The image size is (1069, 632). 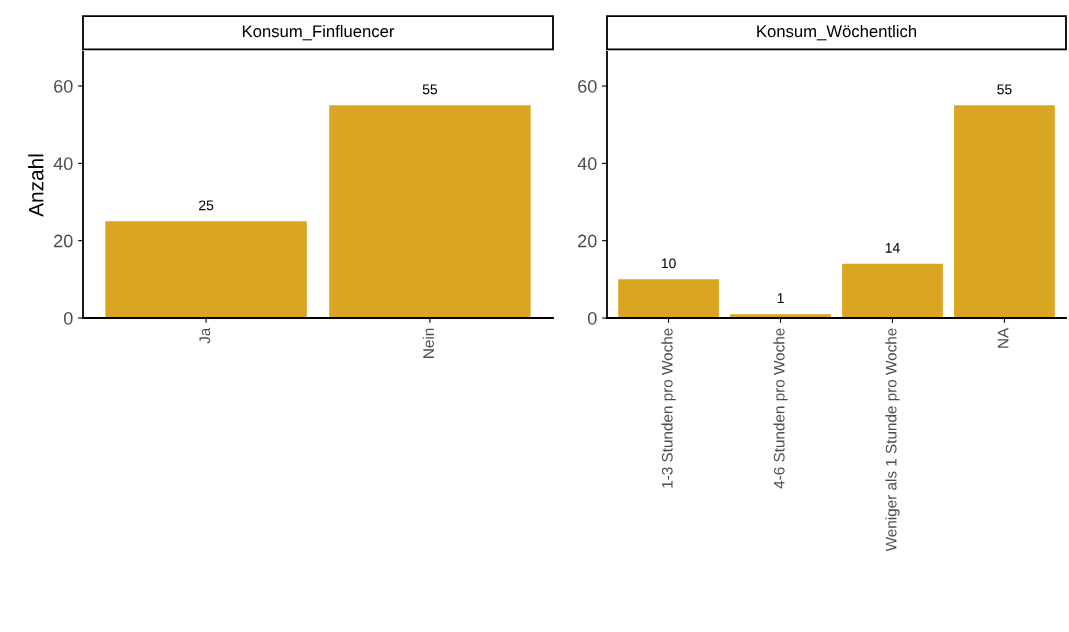 What do you see at coordinates (892, 248) in the screenshot?
I see `data-label: 14` at bounding box center [892, 248].